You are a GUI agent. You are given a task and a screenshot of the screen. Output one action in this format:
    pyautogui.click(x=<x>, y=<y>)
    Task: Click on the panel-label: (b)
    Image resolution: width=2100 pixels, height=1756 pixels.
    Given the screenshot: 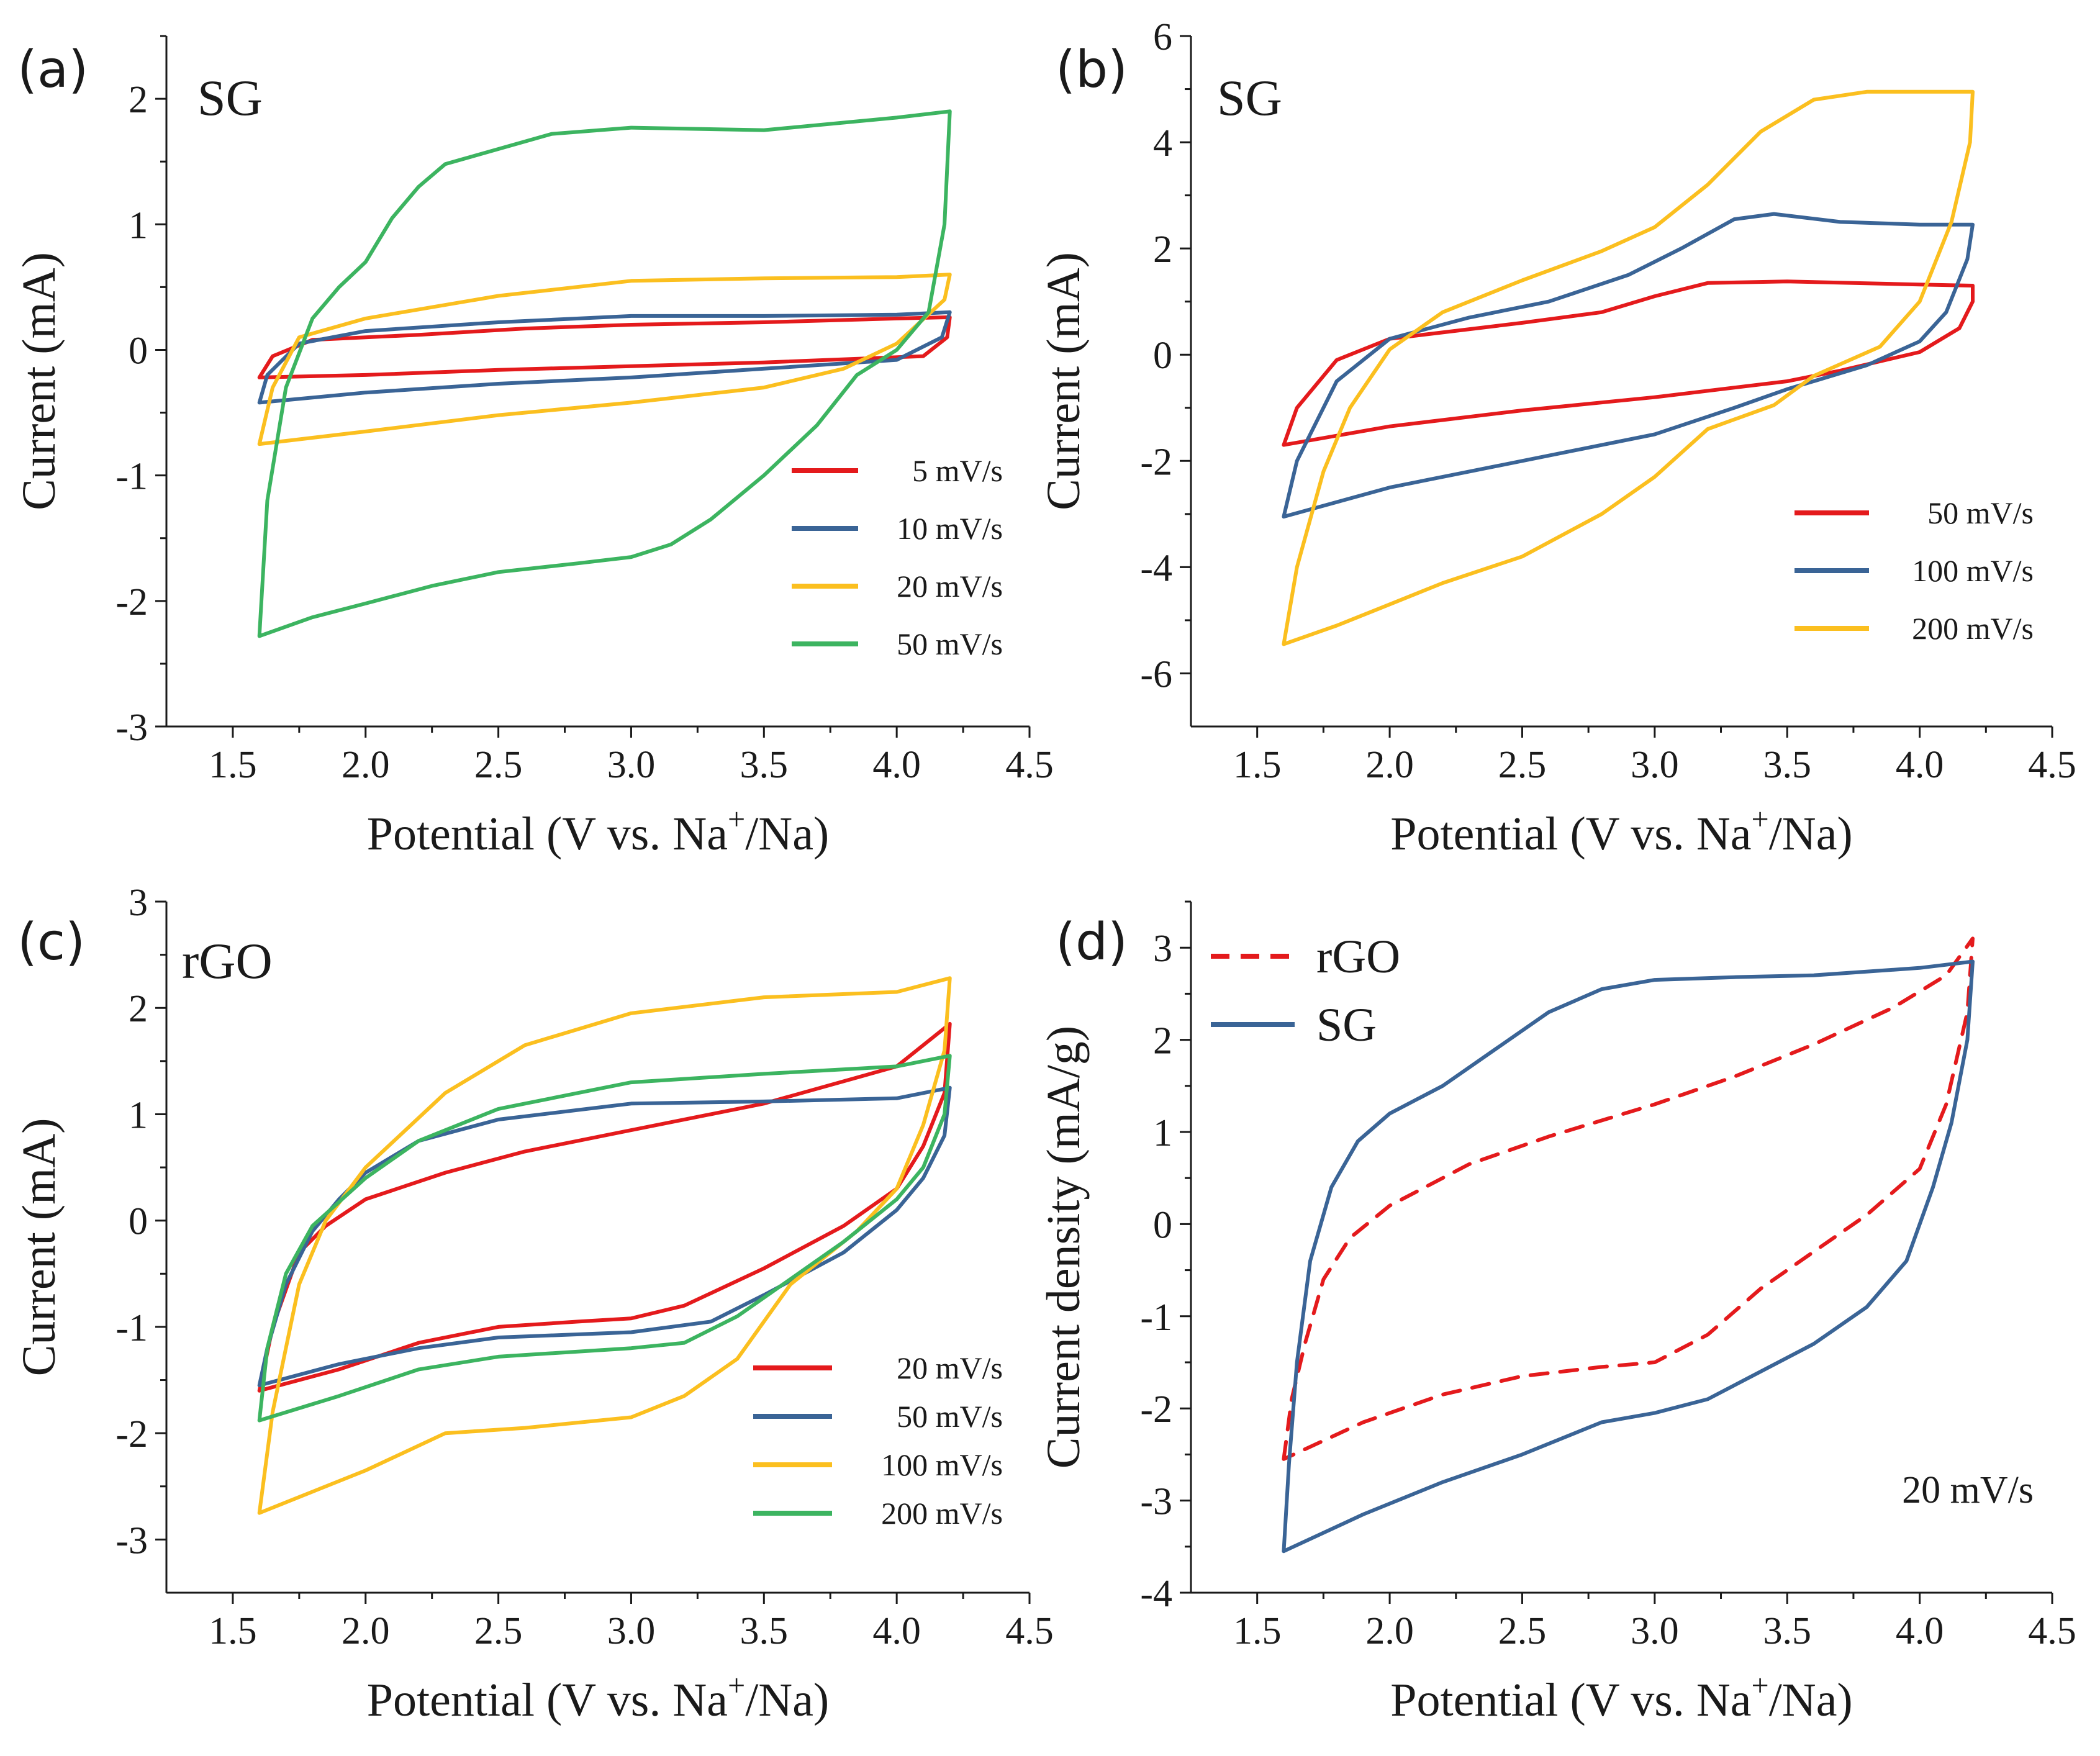 What is the action you would take?
    pyautogui.click(x=1092, y=69)
    